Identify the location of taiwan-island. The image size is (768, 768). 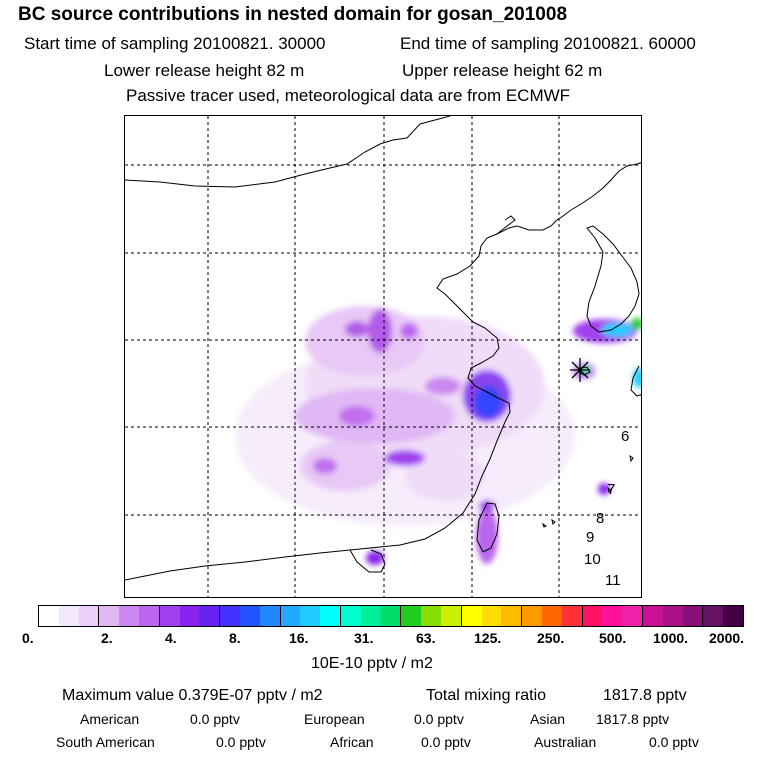
(488, 527).